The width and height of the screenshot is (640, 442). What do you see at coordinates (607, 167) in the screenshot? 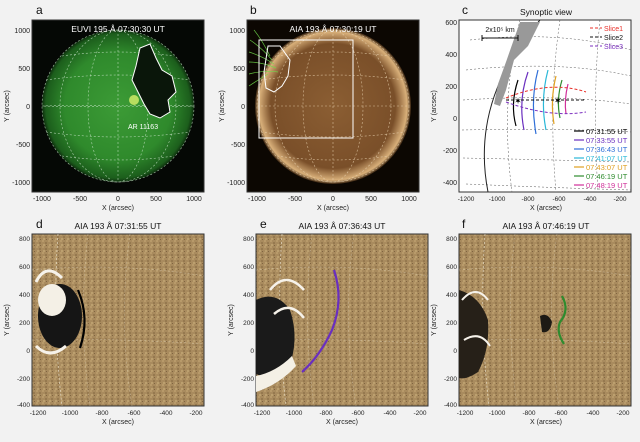
I see `time-legend-5: 07:43:07 UT` at bounding box center [607, 167].